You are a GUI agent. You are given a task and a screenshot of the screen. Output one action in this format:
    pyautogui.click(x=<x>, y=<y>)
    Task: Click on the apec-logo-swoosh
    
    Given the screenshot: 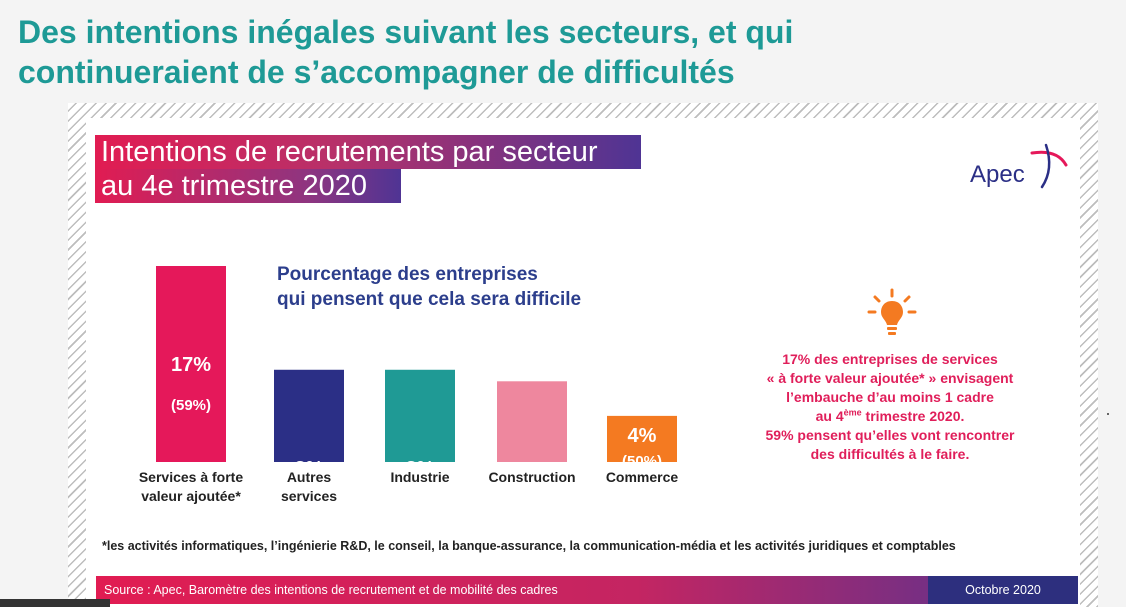 What is the action you would take?
    pyautogui.click(x=1049, y=158)
    